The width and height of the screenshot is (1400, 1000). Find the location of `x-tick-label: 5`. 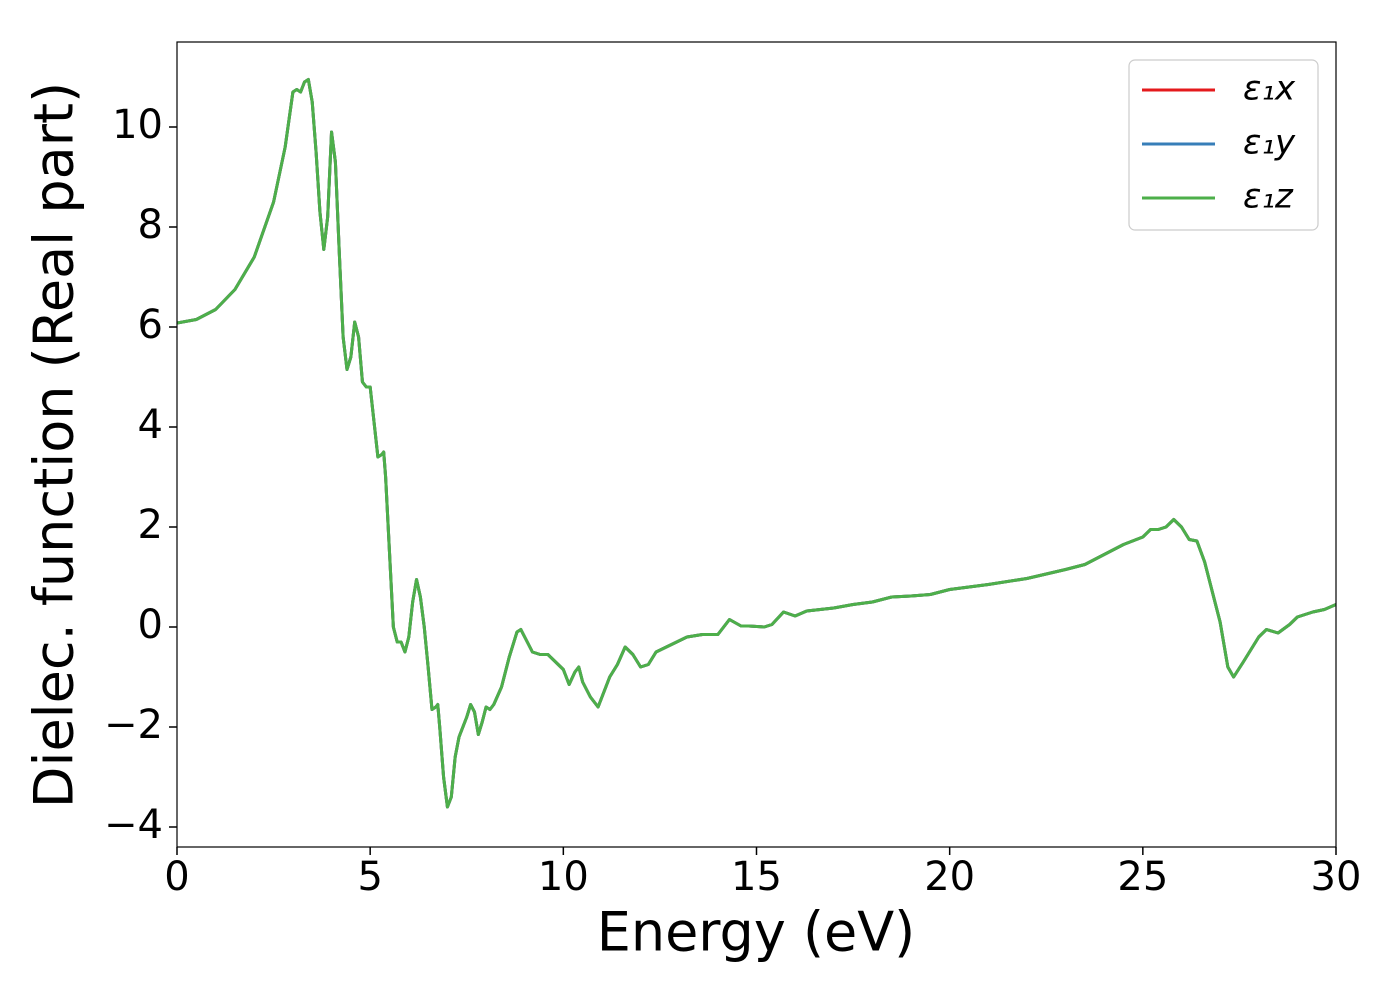

x-tick-label: 5 is located at coordinates (369, 877).